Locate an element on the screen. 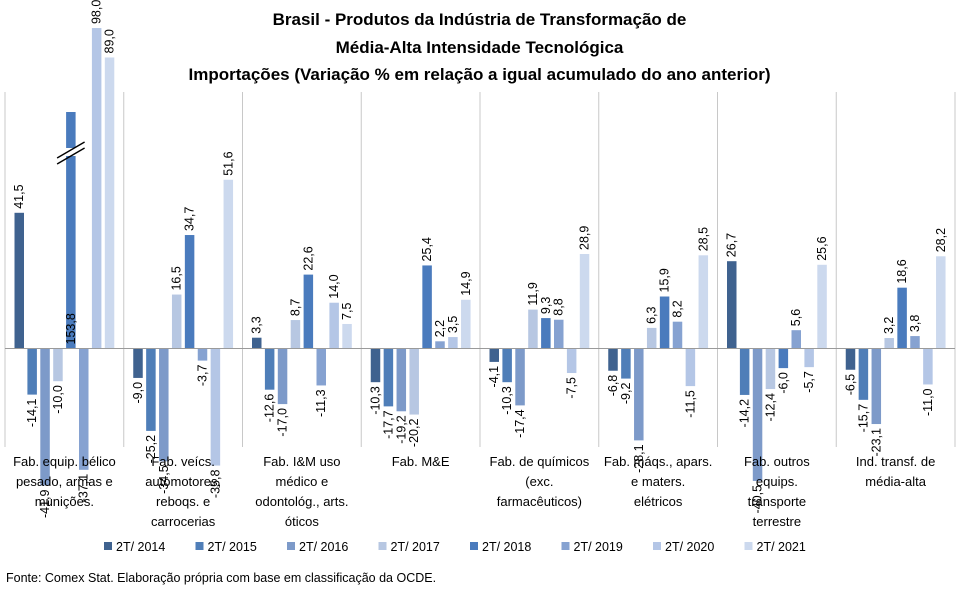 This screenshot has height=594, width=959. category-label: Fab. de químicos is located at coordinates (540, 461).